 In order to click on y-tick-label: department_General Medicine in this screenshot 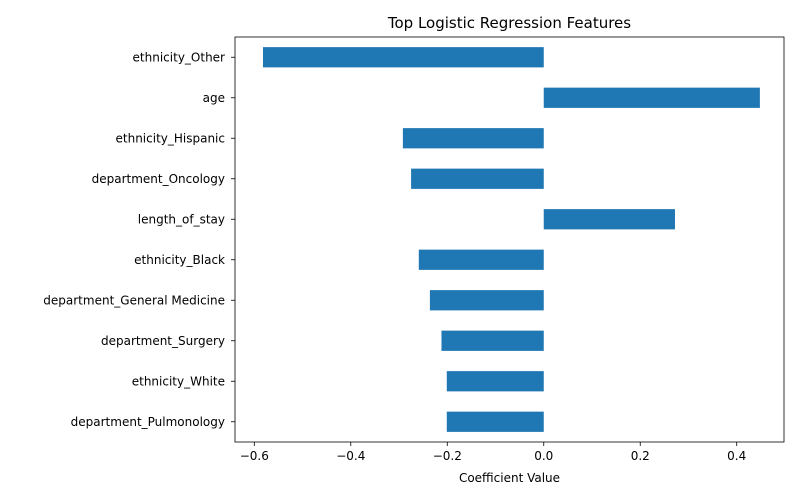, I will do `click(134, 300)`.